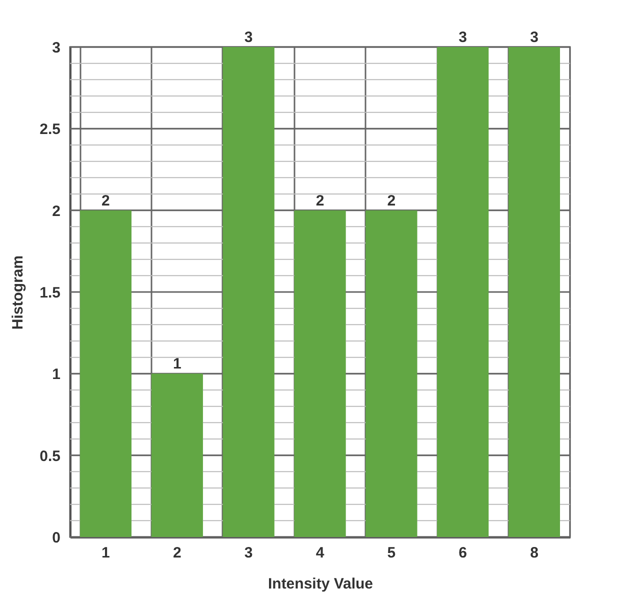  What do you see at coordinates (56, 211) in the screenshot?
I see `y-tick-label: 2` at bounding box center [56, 211].